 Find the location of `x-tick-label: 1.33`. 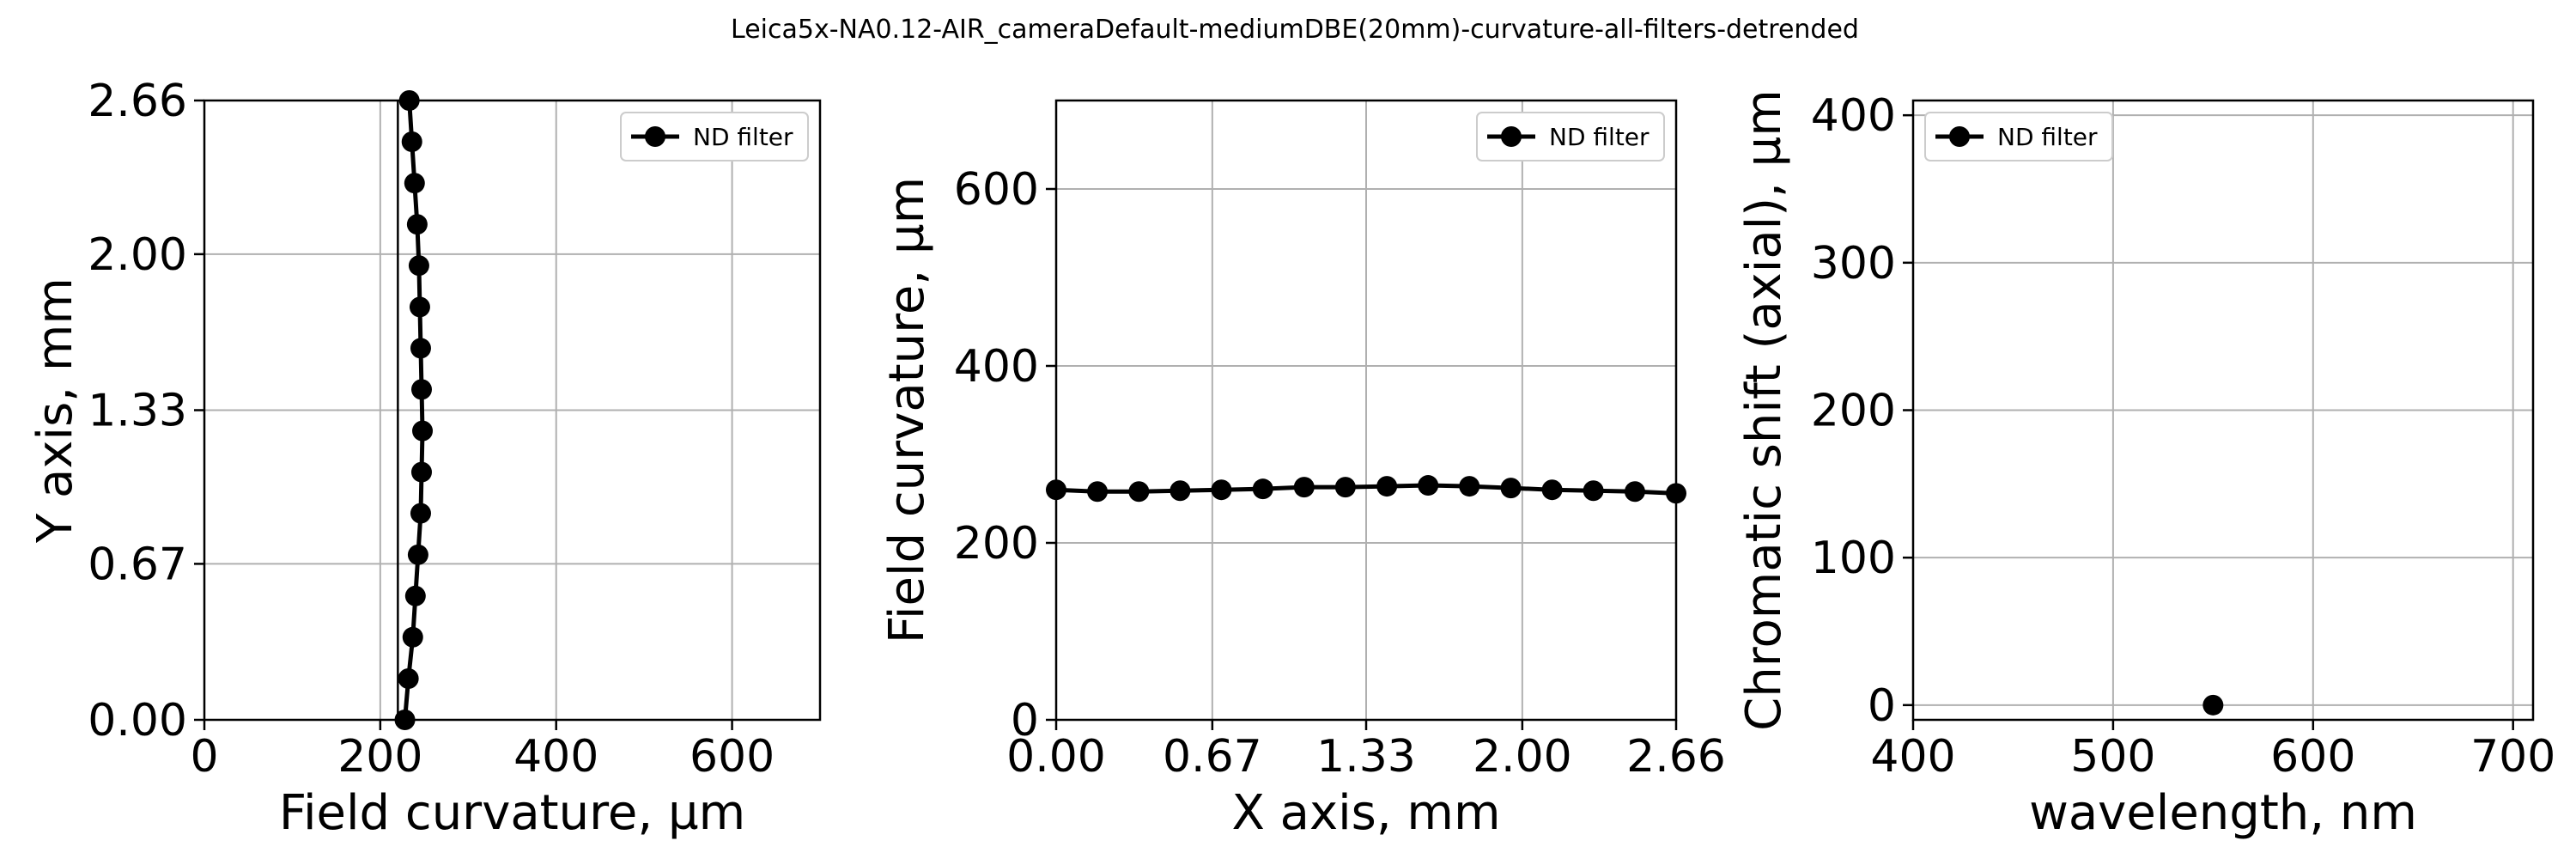

x-tick-label: 1.33 is located at coordinates (1366, 757).